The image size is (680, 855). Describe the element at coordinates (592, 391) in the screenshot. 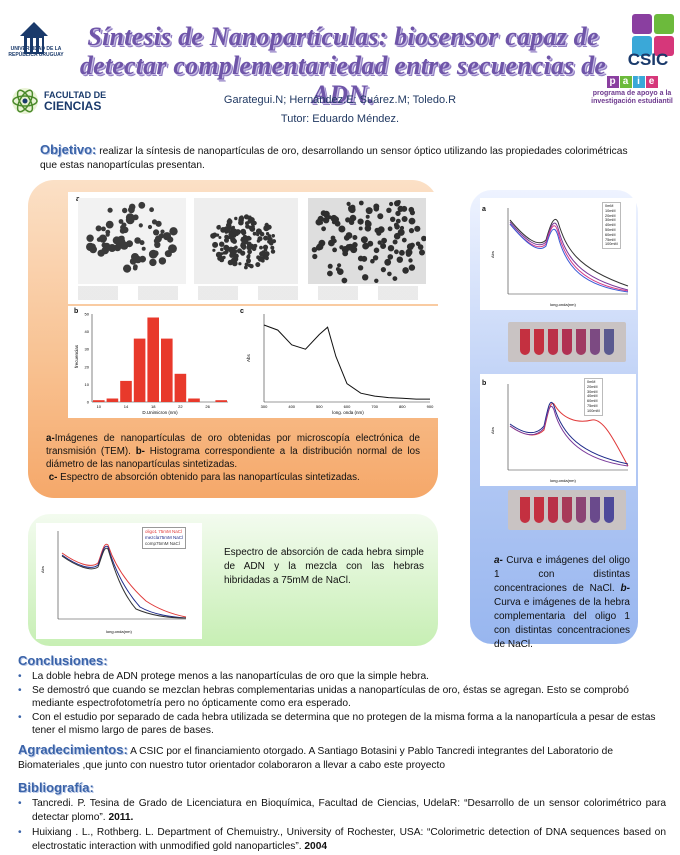

I see `legend-item: 30mM` at that location.